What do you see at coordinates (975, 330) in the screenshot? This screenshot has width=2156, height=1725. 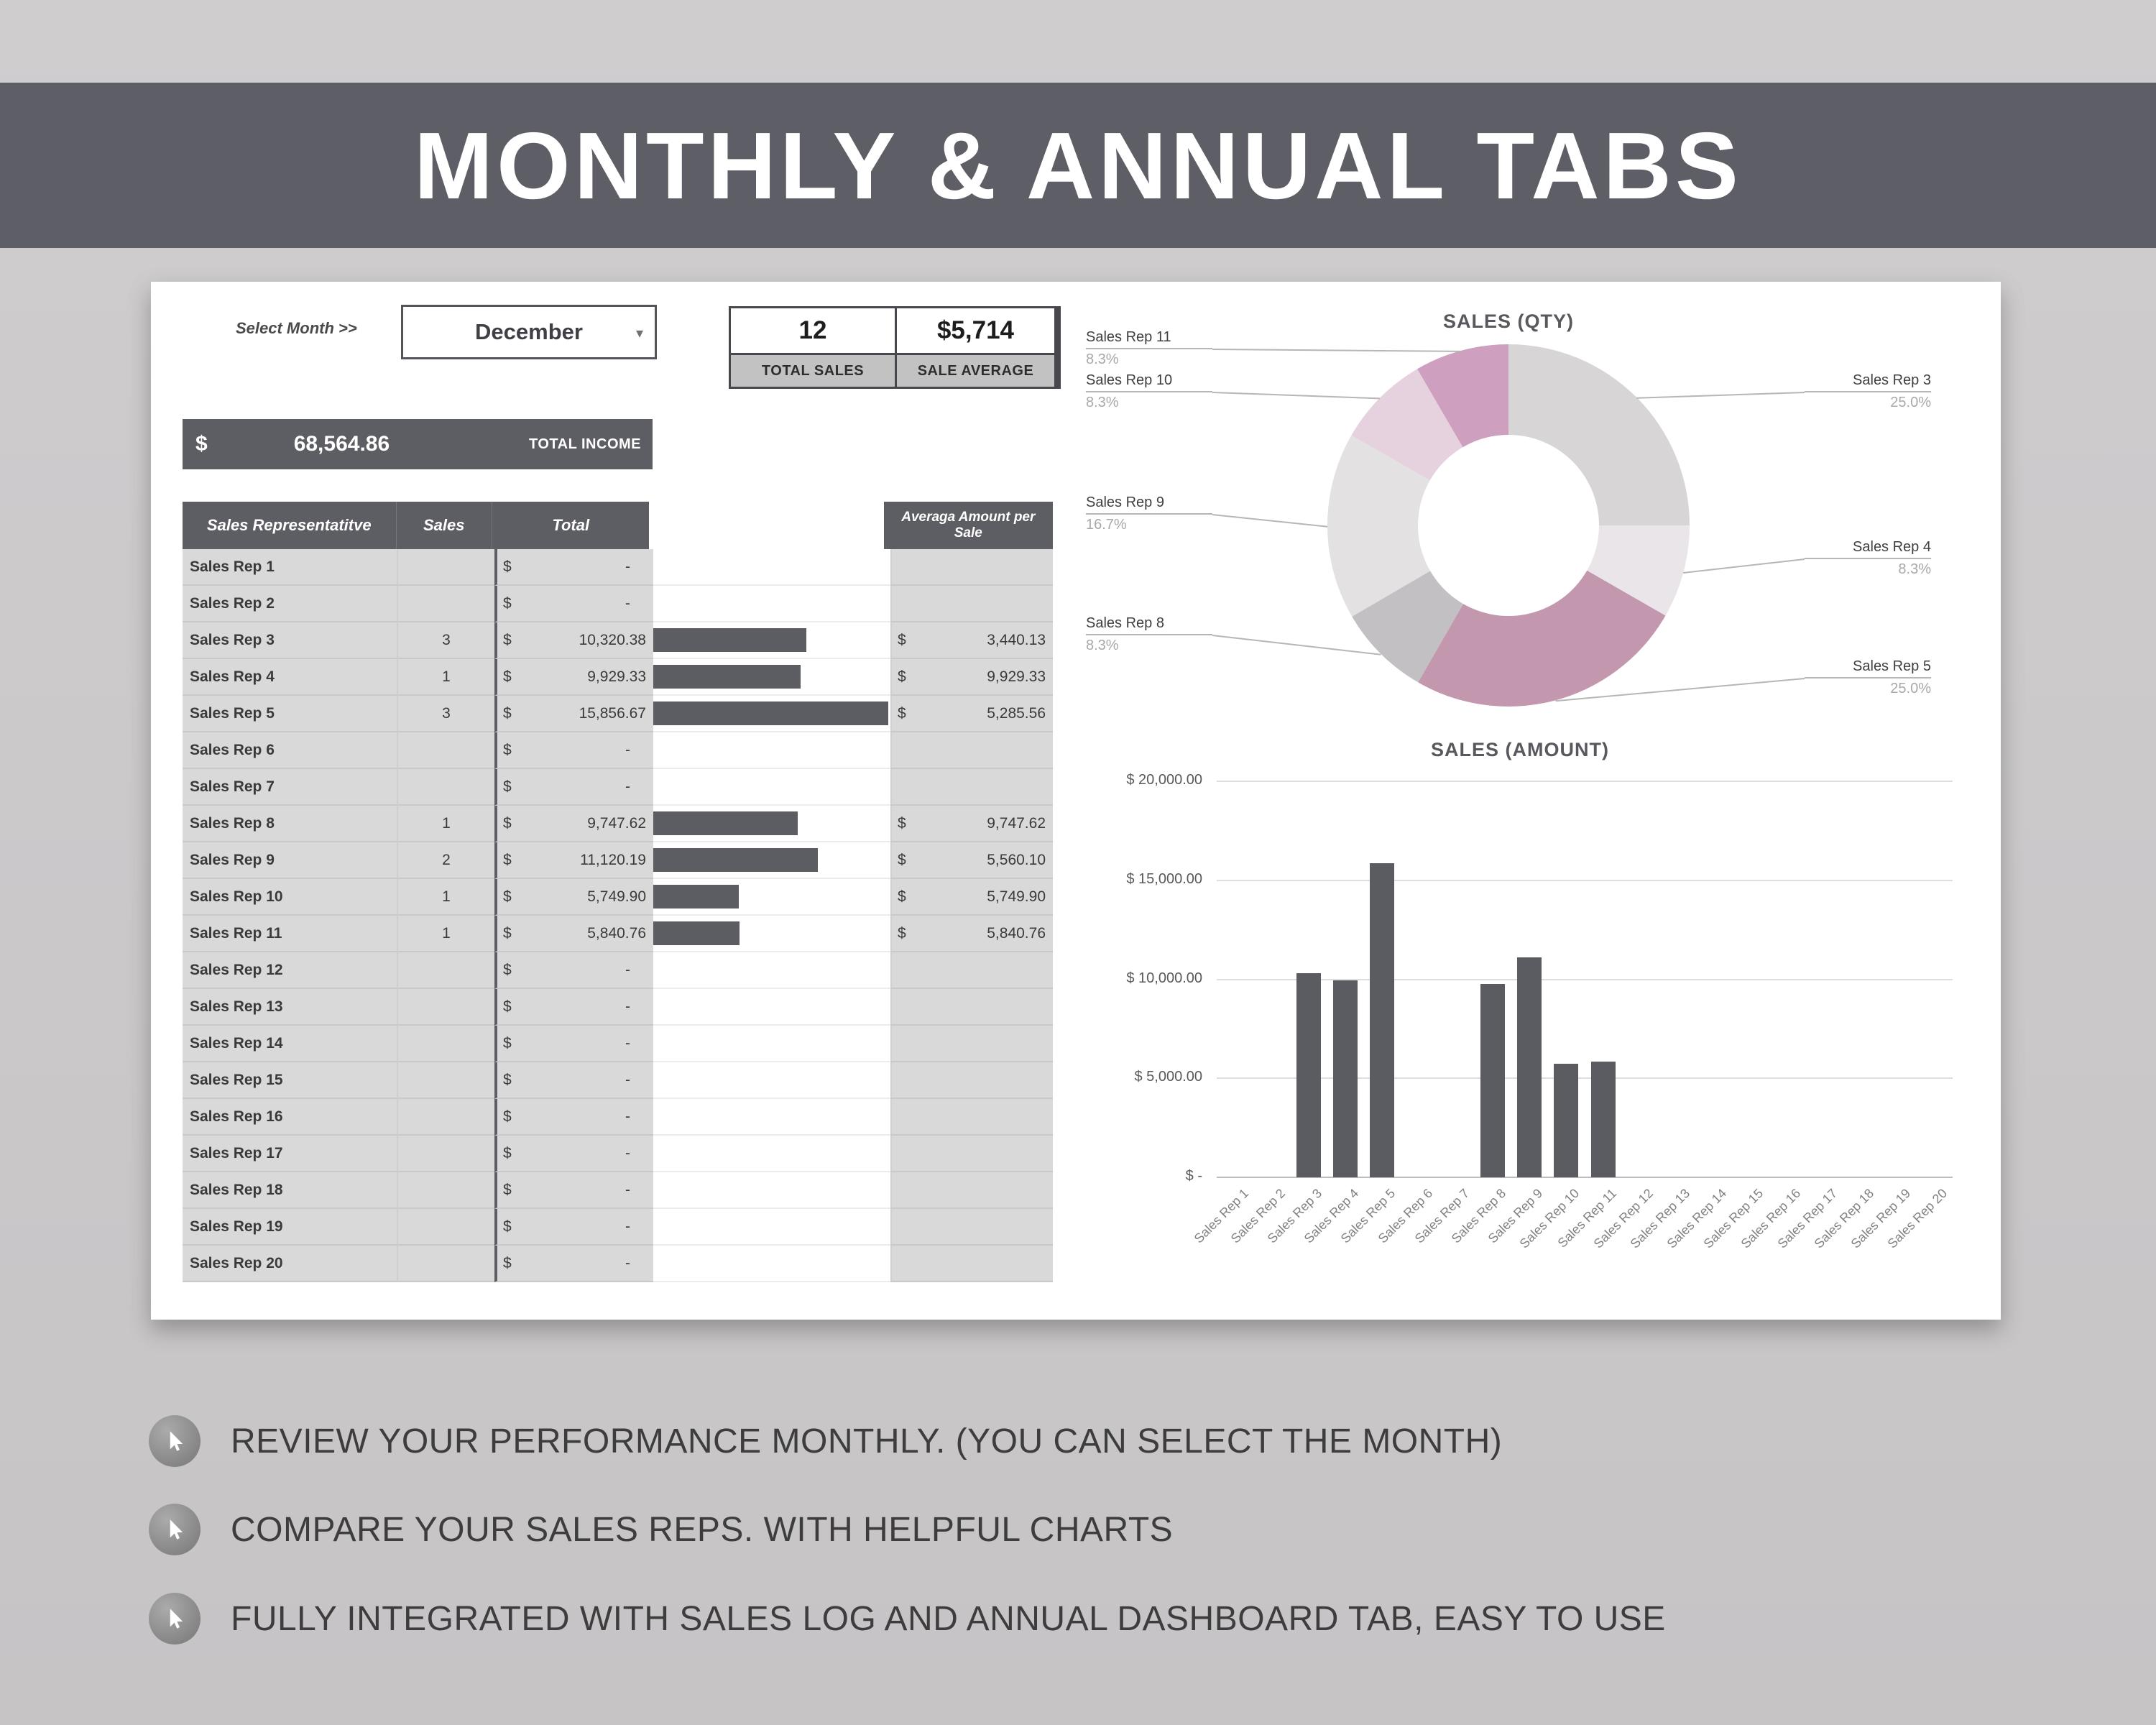 I see `sale-average-value: $5,714` at bounding box center [975, 330].